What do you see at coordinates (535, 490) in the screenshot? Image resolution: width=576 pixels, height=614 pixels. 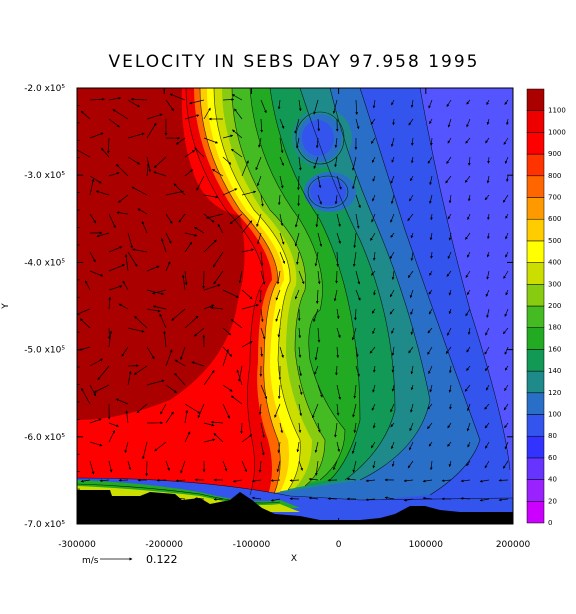 I see `colorbar-swatch` at bounding box center [535, 490].